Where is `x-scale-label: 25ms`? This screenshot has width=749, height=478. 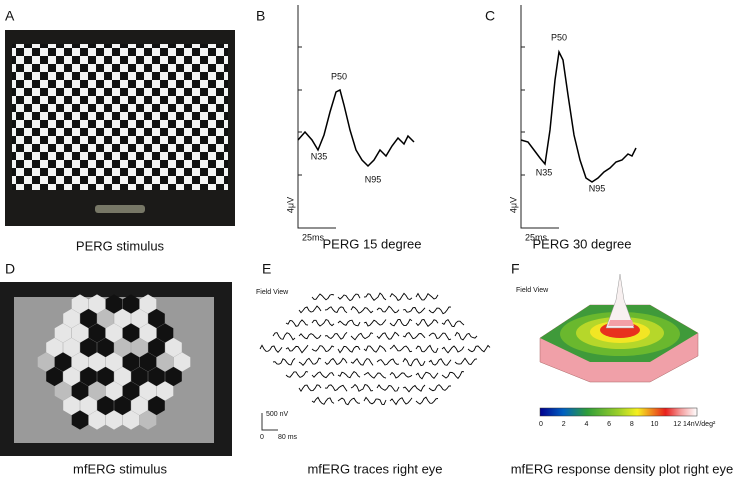
x-scale-label: 25ms is located at coordinates (536, 237).